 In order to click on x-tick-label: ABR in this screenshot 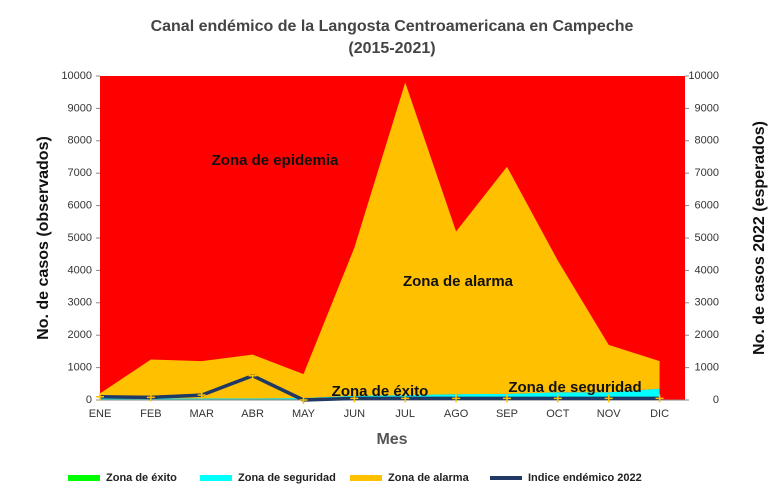, I will do `click(252, 414)`.